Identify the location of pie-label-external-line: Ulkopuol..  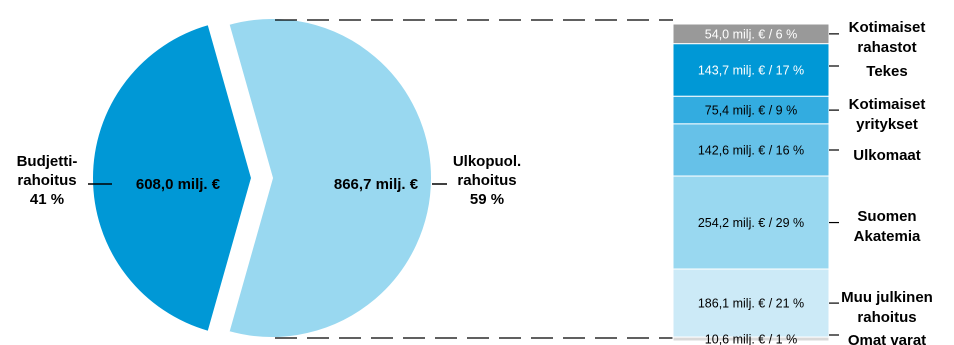
(487, 161).